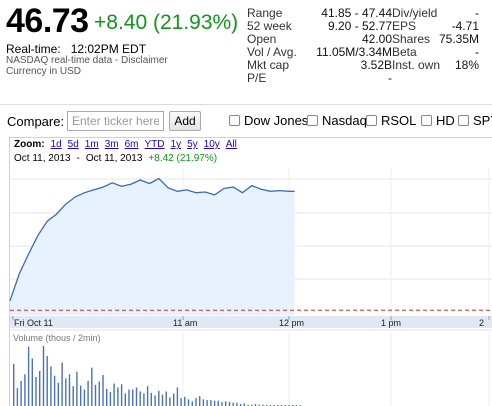 The height and width of the screenshot is (406, 492). Describe the element at coordinates (344, 120) in the screenshot. I see `compare-item-label: Nasdaq` at that location.